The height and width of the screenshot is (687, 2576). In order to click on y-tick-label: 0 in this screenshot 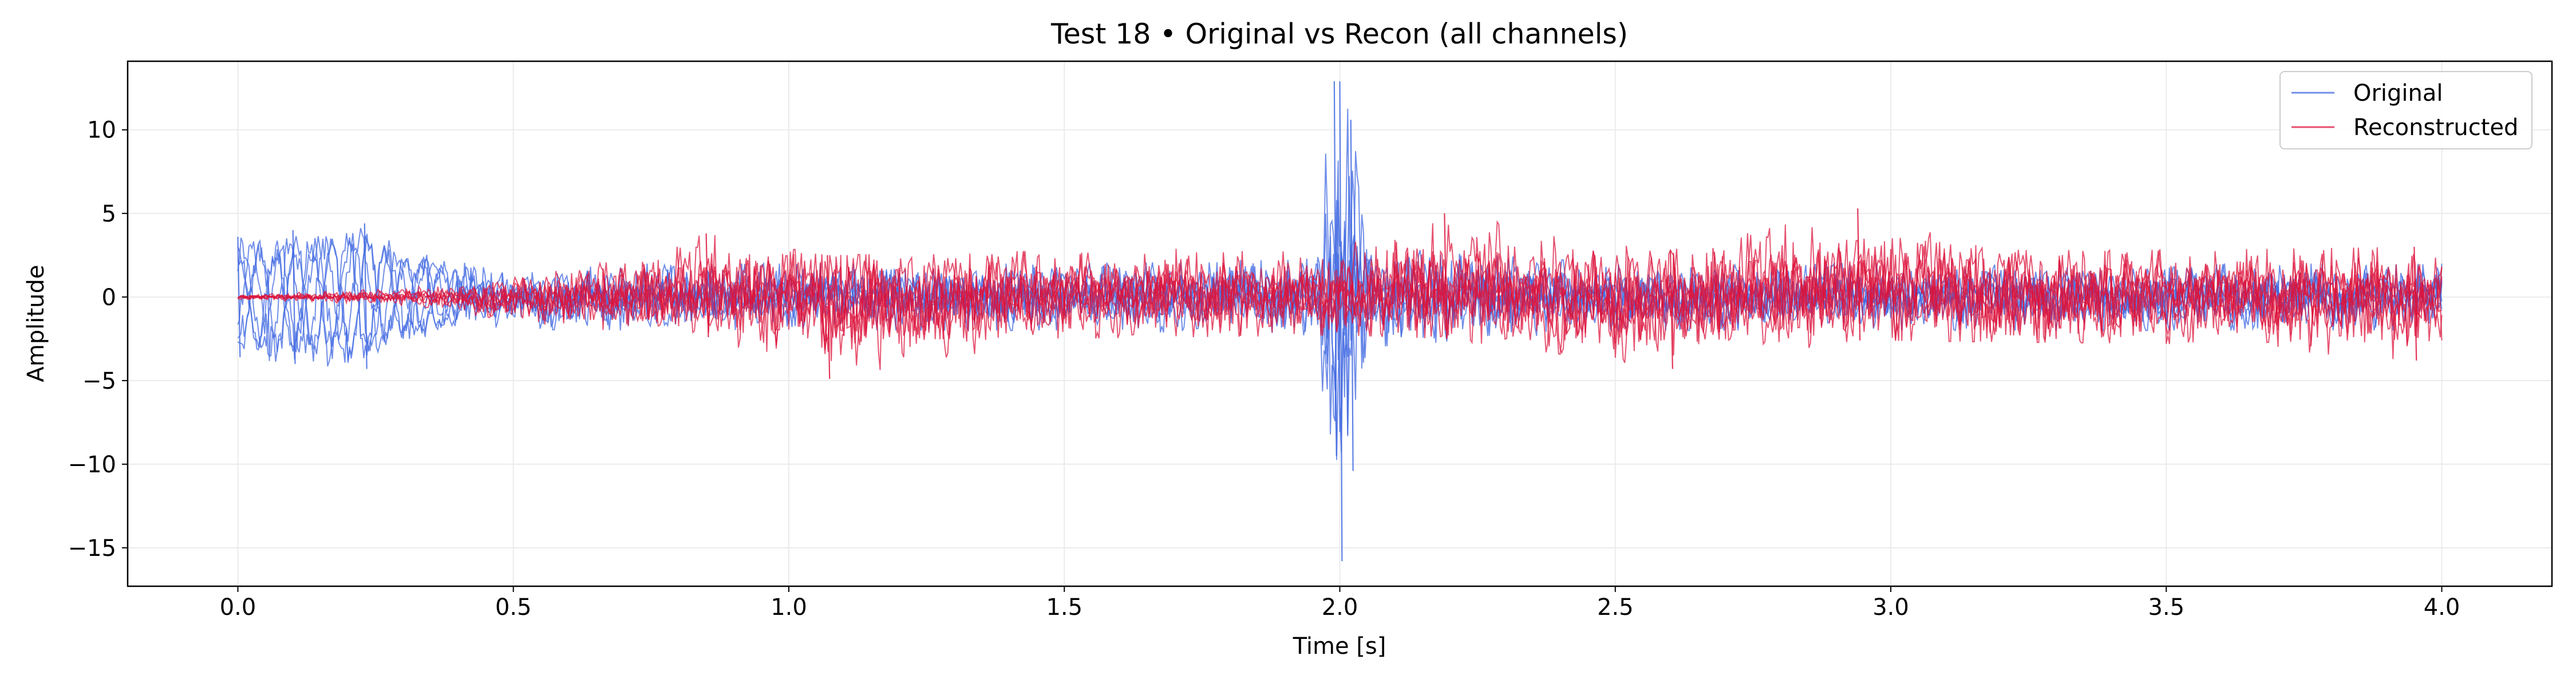, I will do `click(109, 298)`.